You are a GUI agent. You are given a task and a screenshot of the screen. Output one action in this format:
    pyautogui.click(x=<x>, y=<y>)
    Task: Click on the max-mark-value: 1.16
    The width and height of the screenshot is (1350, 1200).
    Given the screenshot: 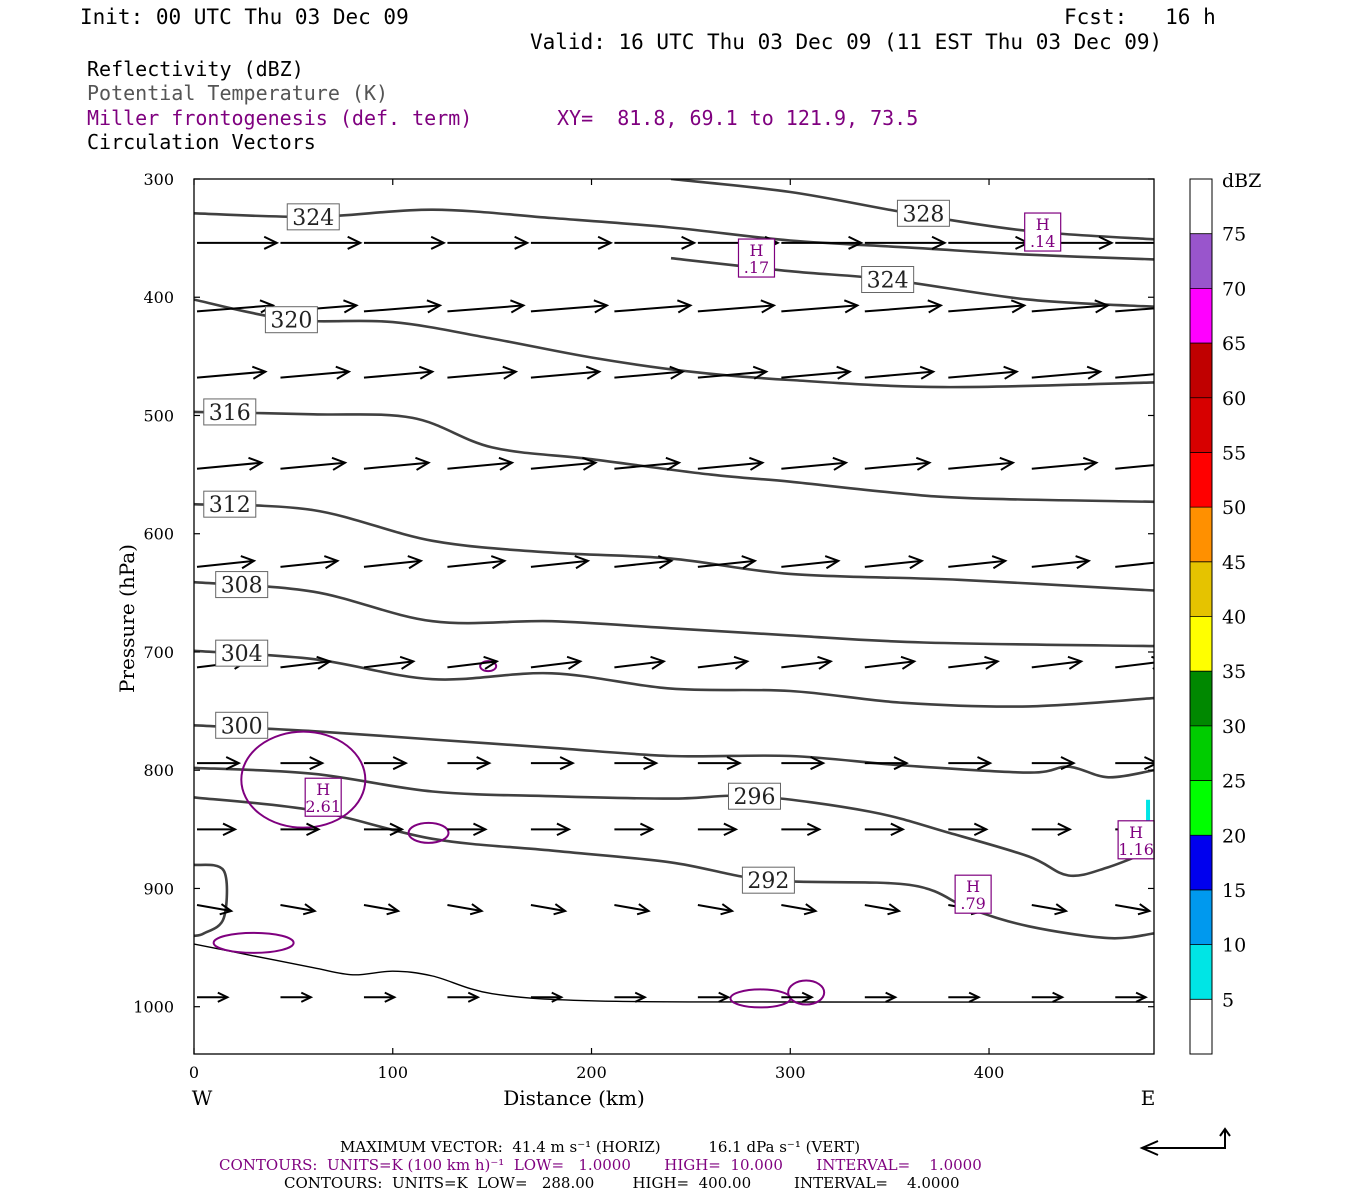 What is the action you would take?
    pyautogui.click(x=1136, y=849)
    